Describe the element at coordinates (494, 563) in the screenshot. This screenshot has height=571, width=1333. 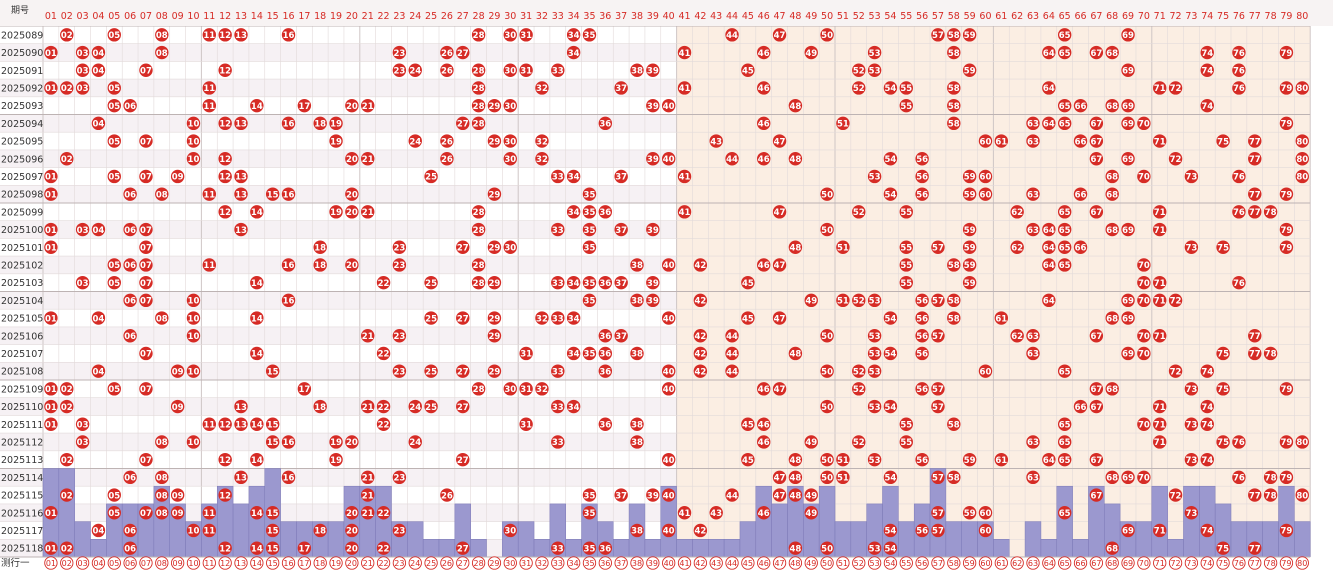
I see `footer-number-label: 29` at that location.